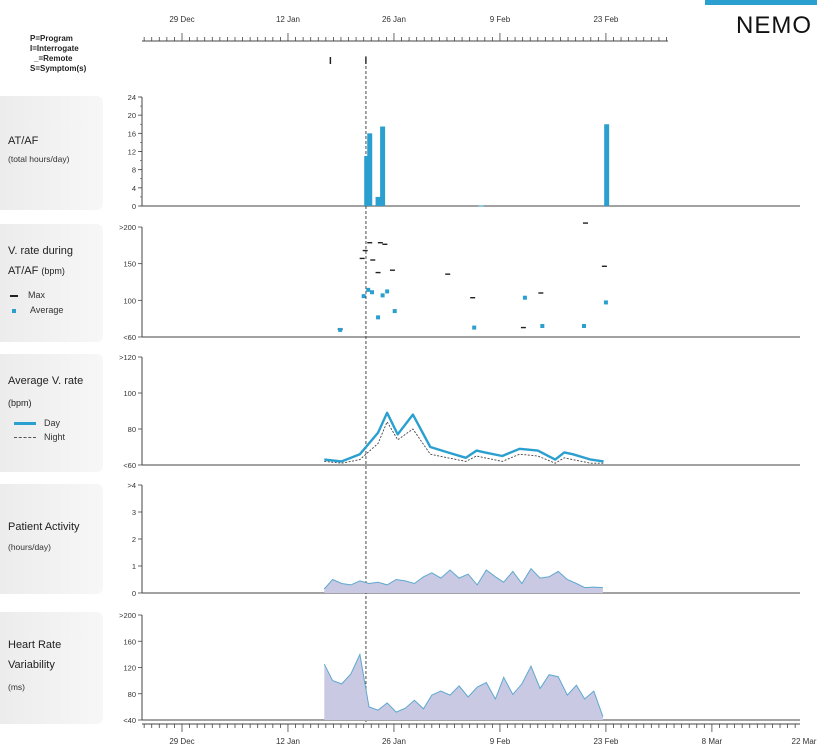 This screenshot has width=817, height=748. Describe the element at coordinates (53, 58) in the screenshot. I see `legend-remote: _=Remote` at that location.